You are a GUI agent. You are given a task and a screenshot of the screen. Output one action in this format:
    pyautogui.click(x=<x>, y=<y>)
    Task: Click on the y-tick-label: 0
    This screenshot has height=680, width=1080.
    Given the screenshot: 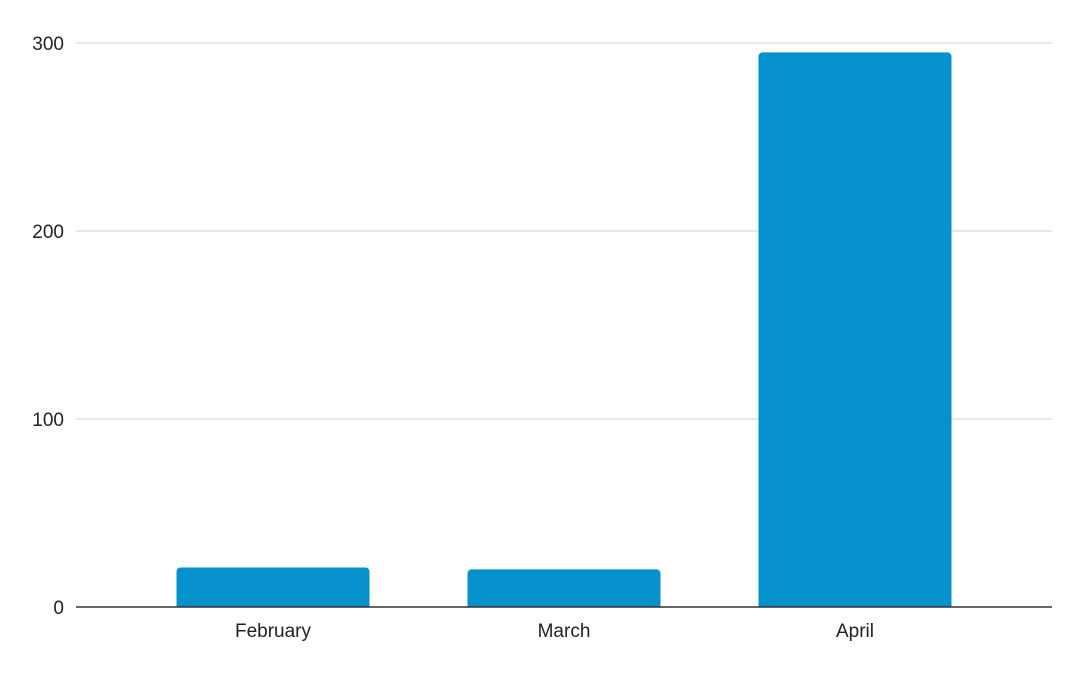 What is the action you would take?
    pyautogui.click(x=58, y=608)
    